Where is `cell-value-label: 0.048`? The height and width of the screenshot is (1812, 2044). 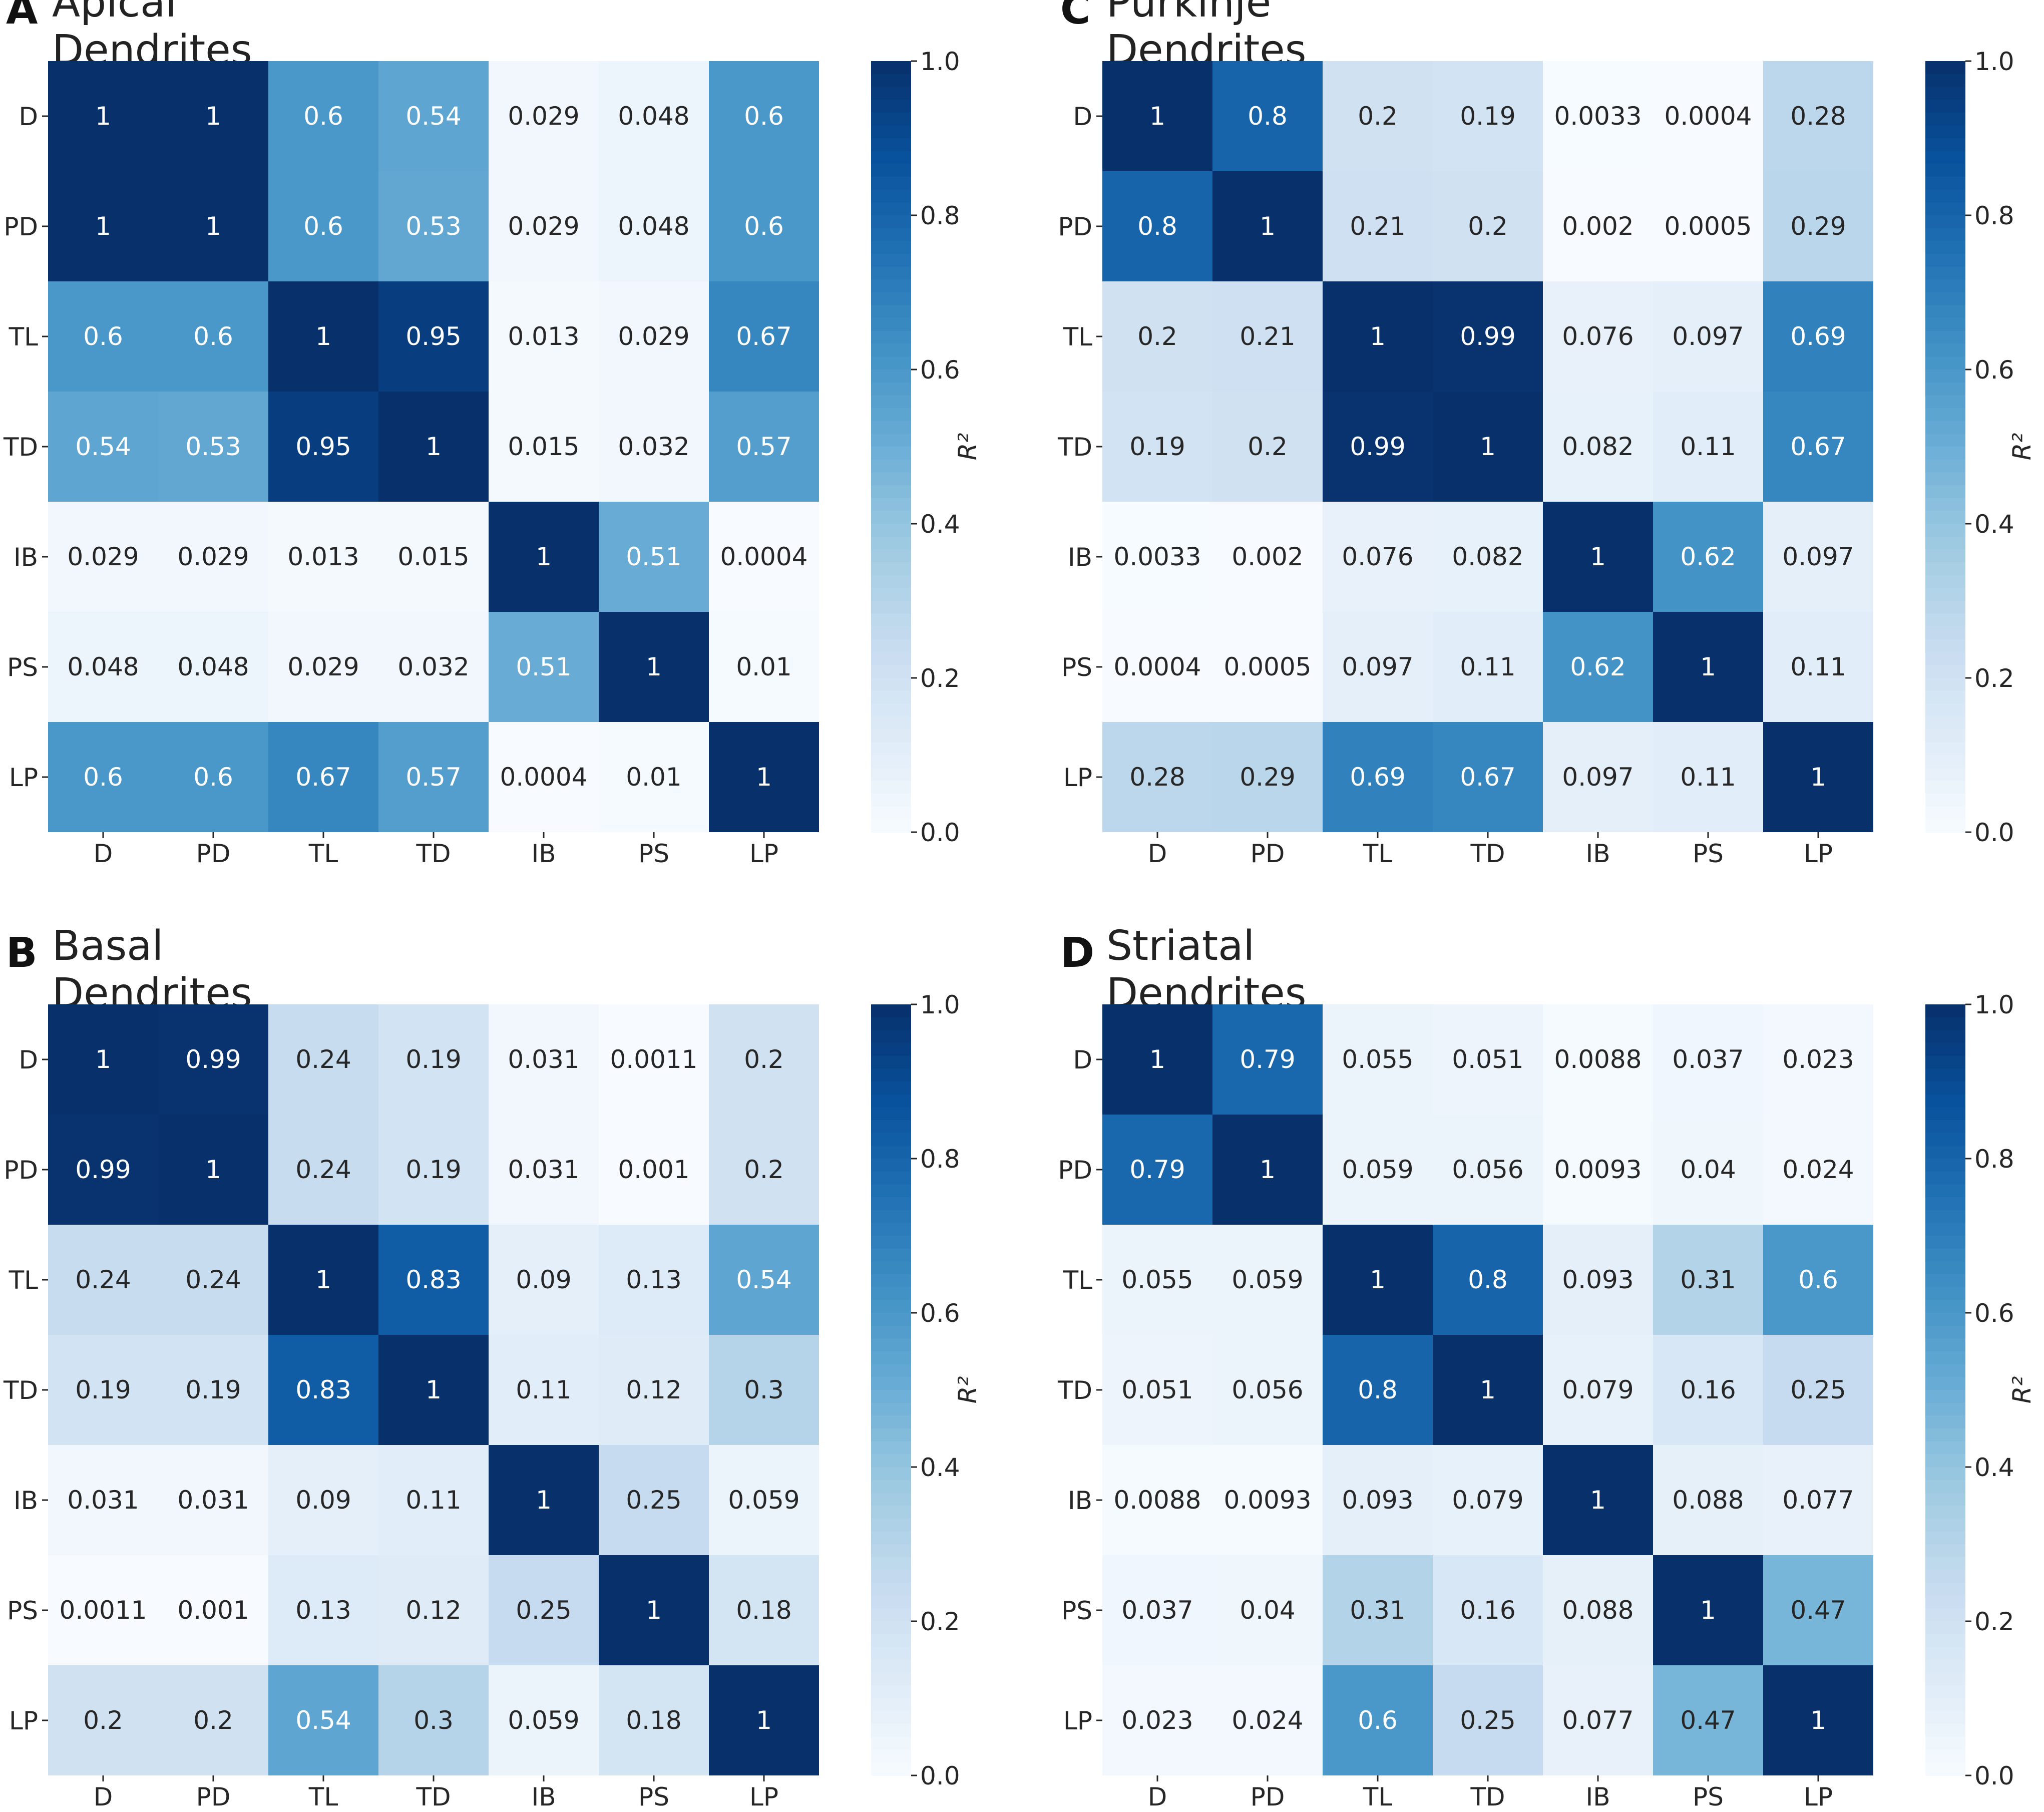
cell-value-label: 0.048 is located at coordinates (213, 667).